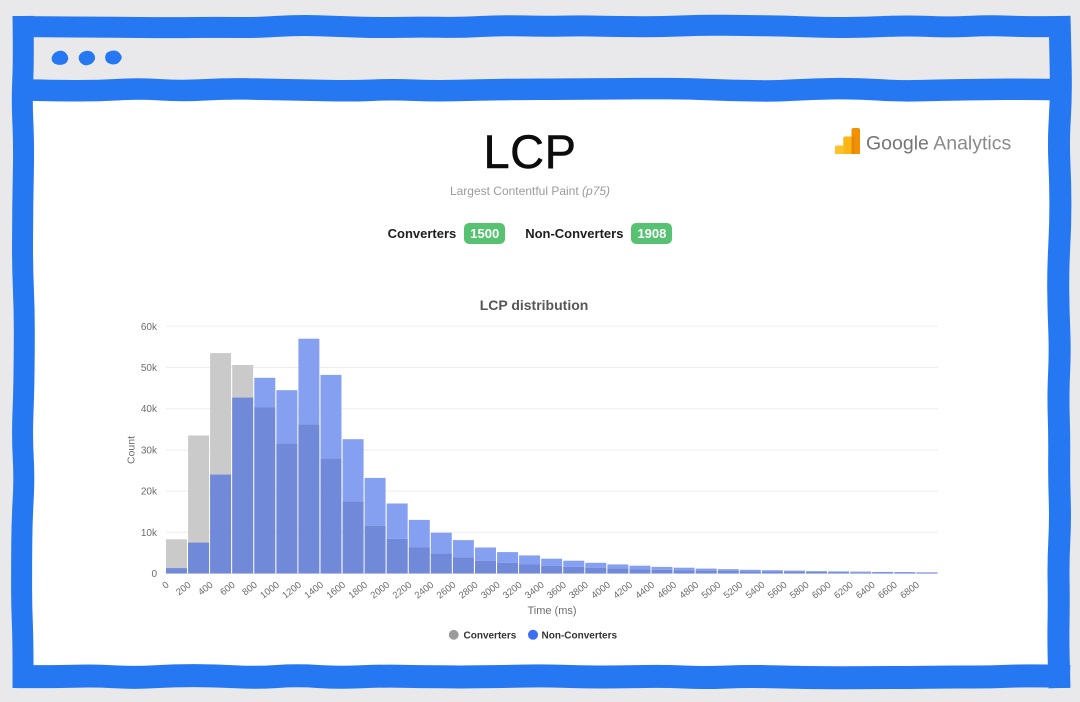 This screenshot has height=702, width=1080. Describe the element at coordinates (580, 636) in the screenshot. I see `svg-text: Non-Converters` at that location.